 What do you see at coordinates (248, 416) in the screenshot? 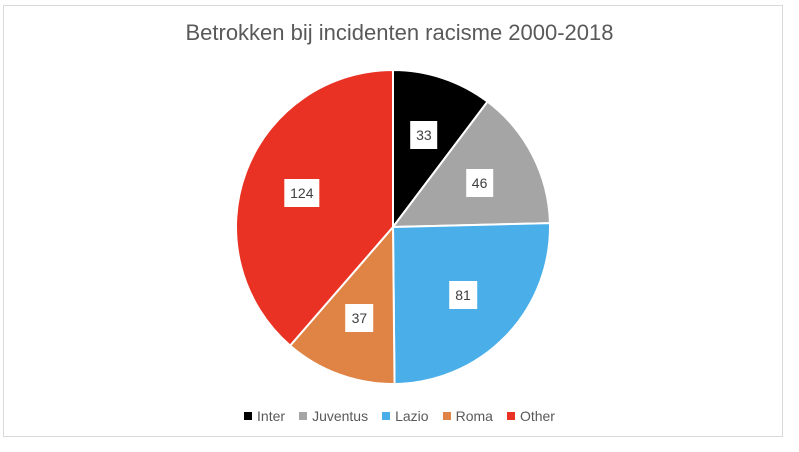
I see `legend-swatch-inter` at bounding box center [248, 416].